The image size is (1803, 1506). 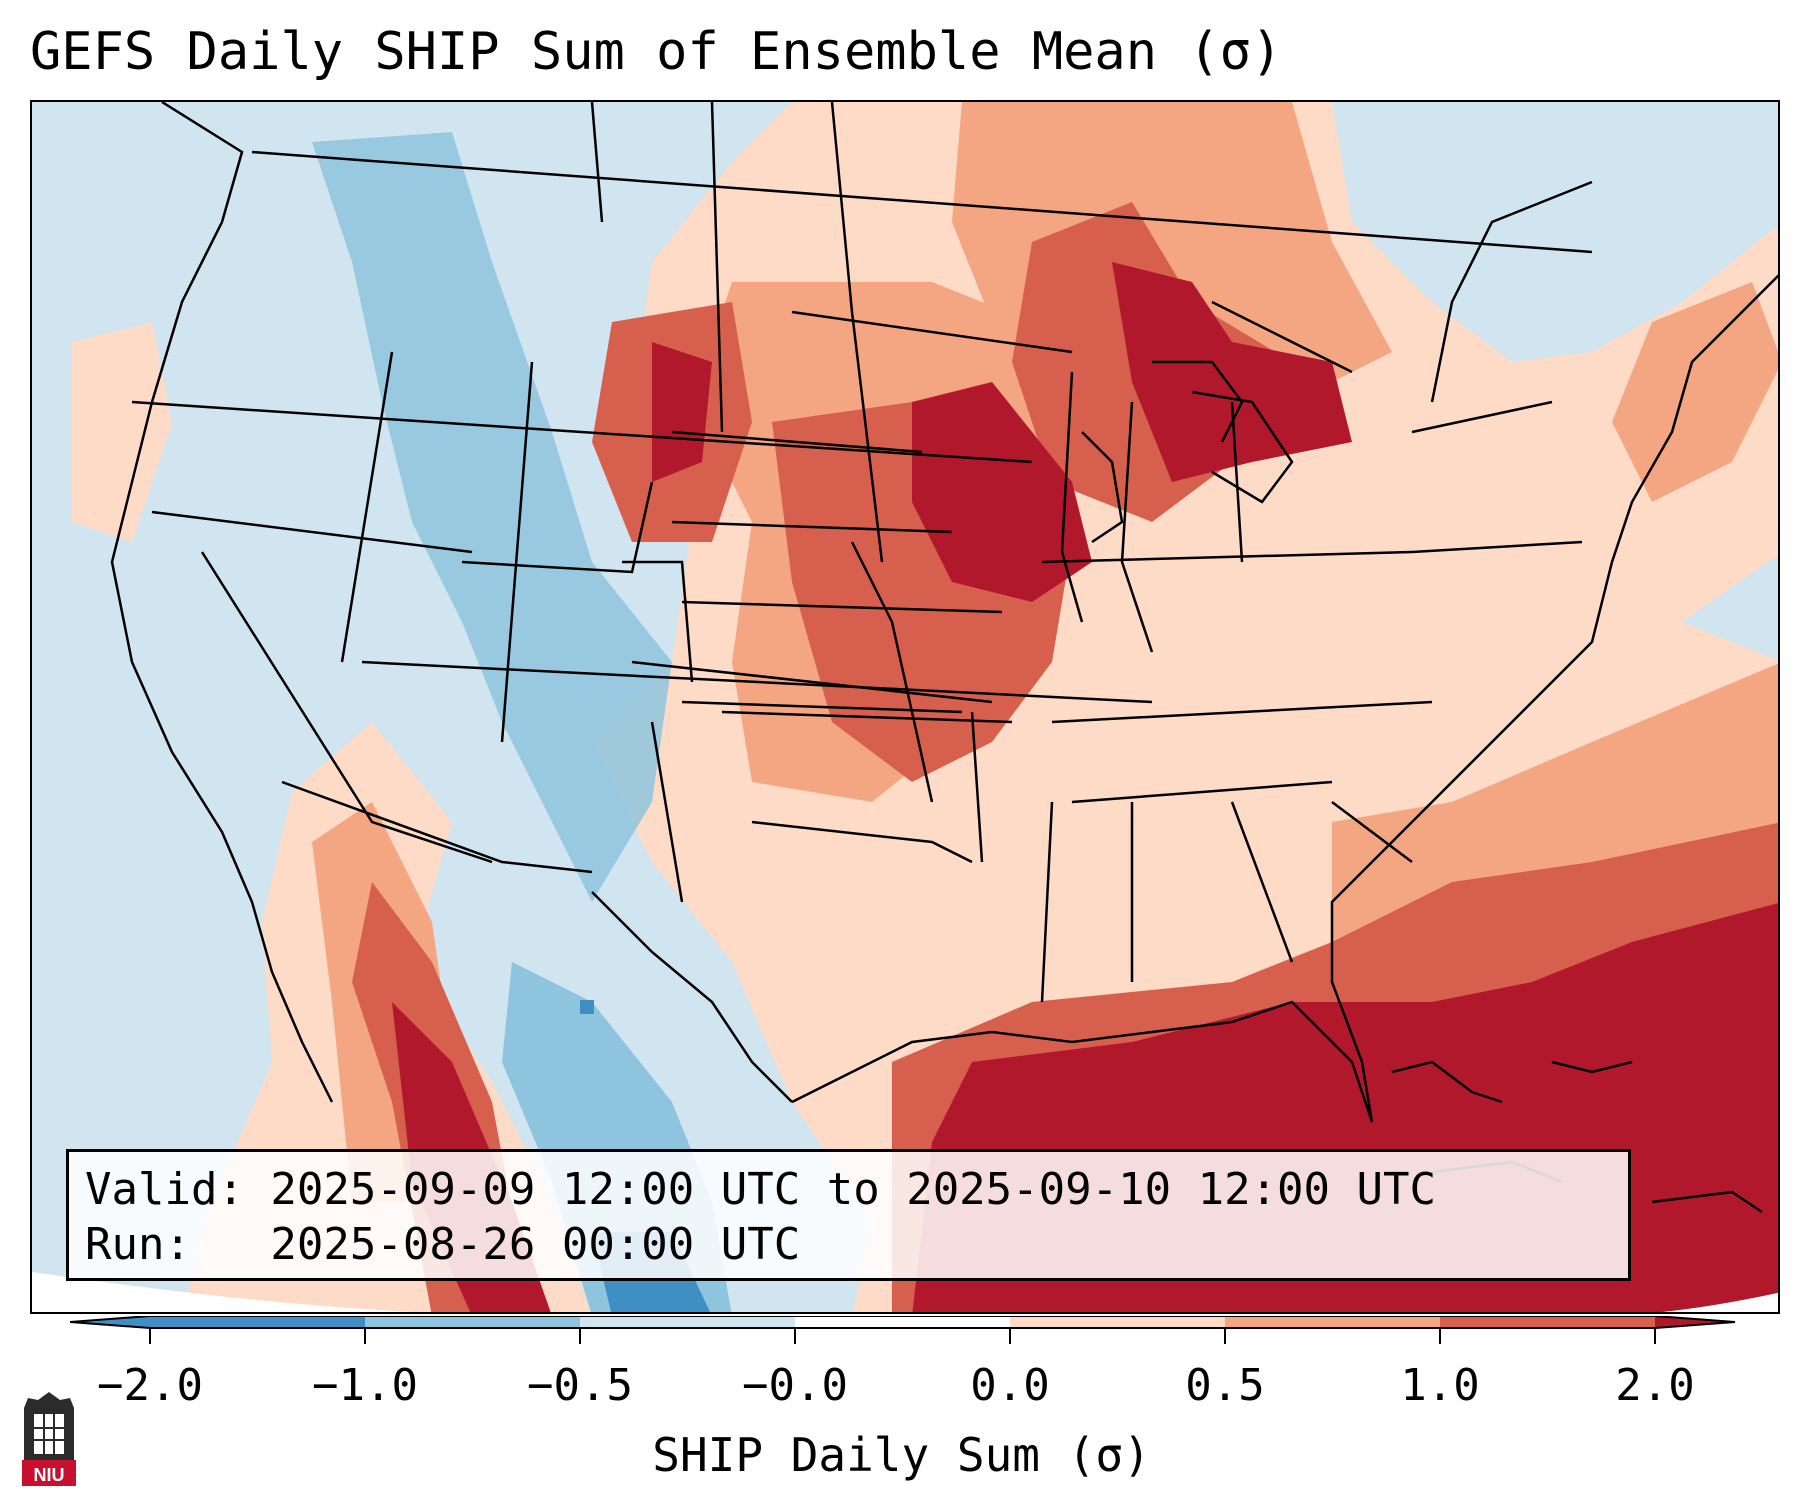 I want to click on colorbar-tick-label: −0.0, so click(x=795, y=1385).